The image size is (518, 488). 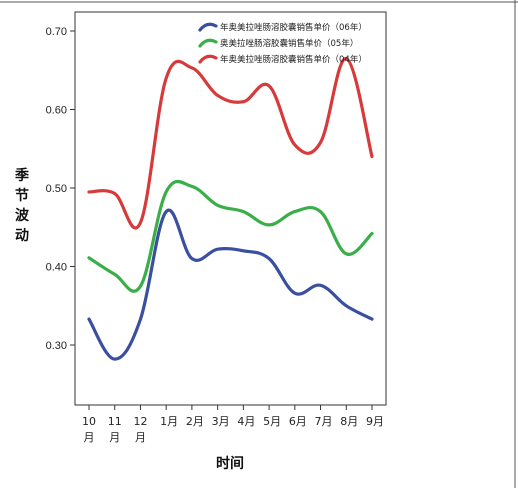 I want to click on x-axis-label: 时间, so click(x=230, y=463).